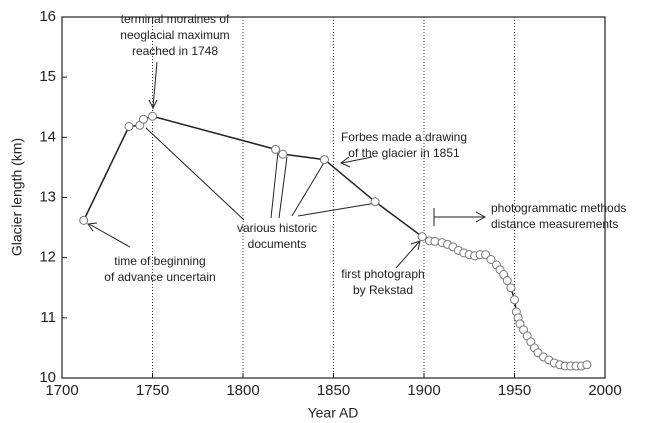 This screenshot has height=423, width=645. I want to click on x-tick-label: 1700, so click(61, 390).